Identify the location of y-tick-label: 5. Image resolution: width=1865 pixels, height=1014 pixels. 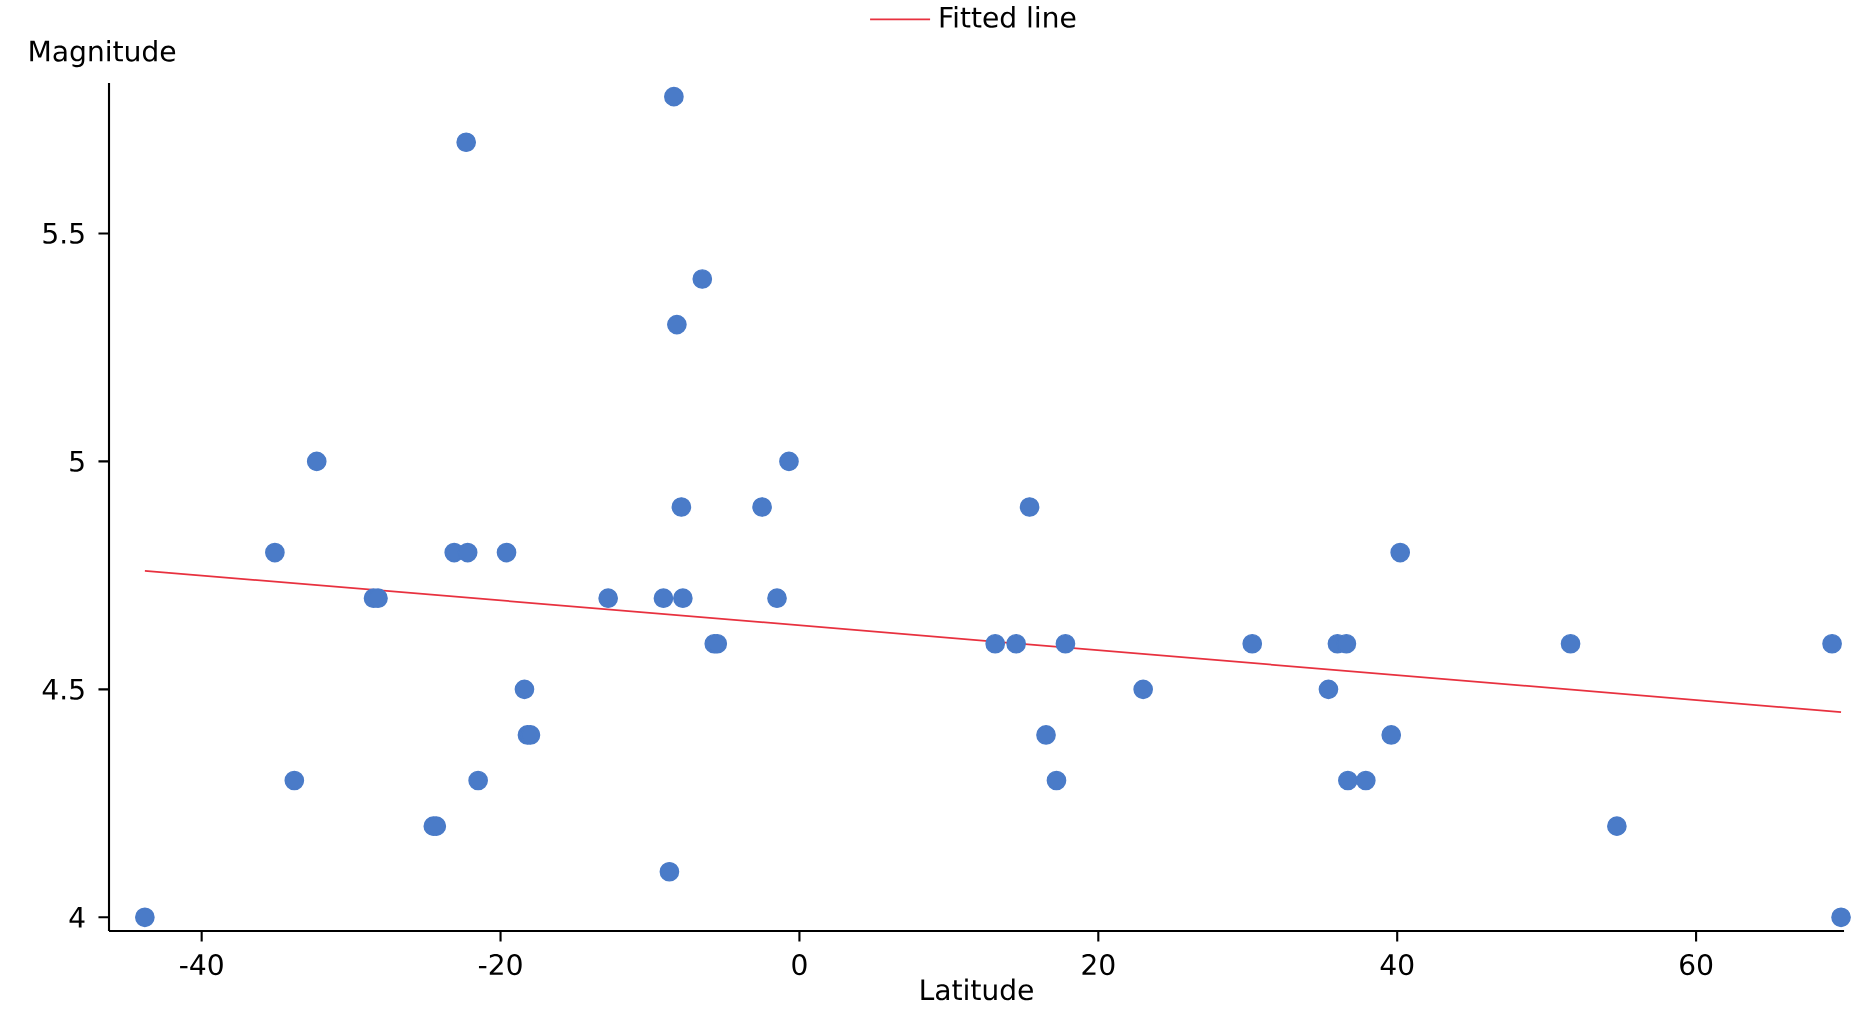
(77, 461).